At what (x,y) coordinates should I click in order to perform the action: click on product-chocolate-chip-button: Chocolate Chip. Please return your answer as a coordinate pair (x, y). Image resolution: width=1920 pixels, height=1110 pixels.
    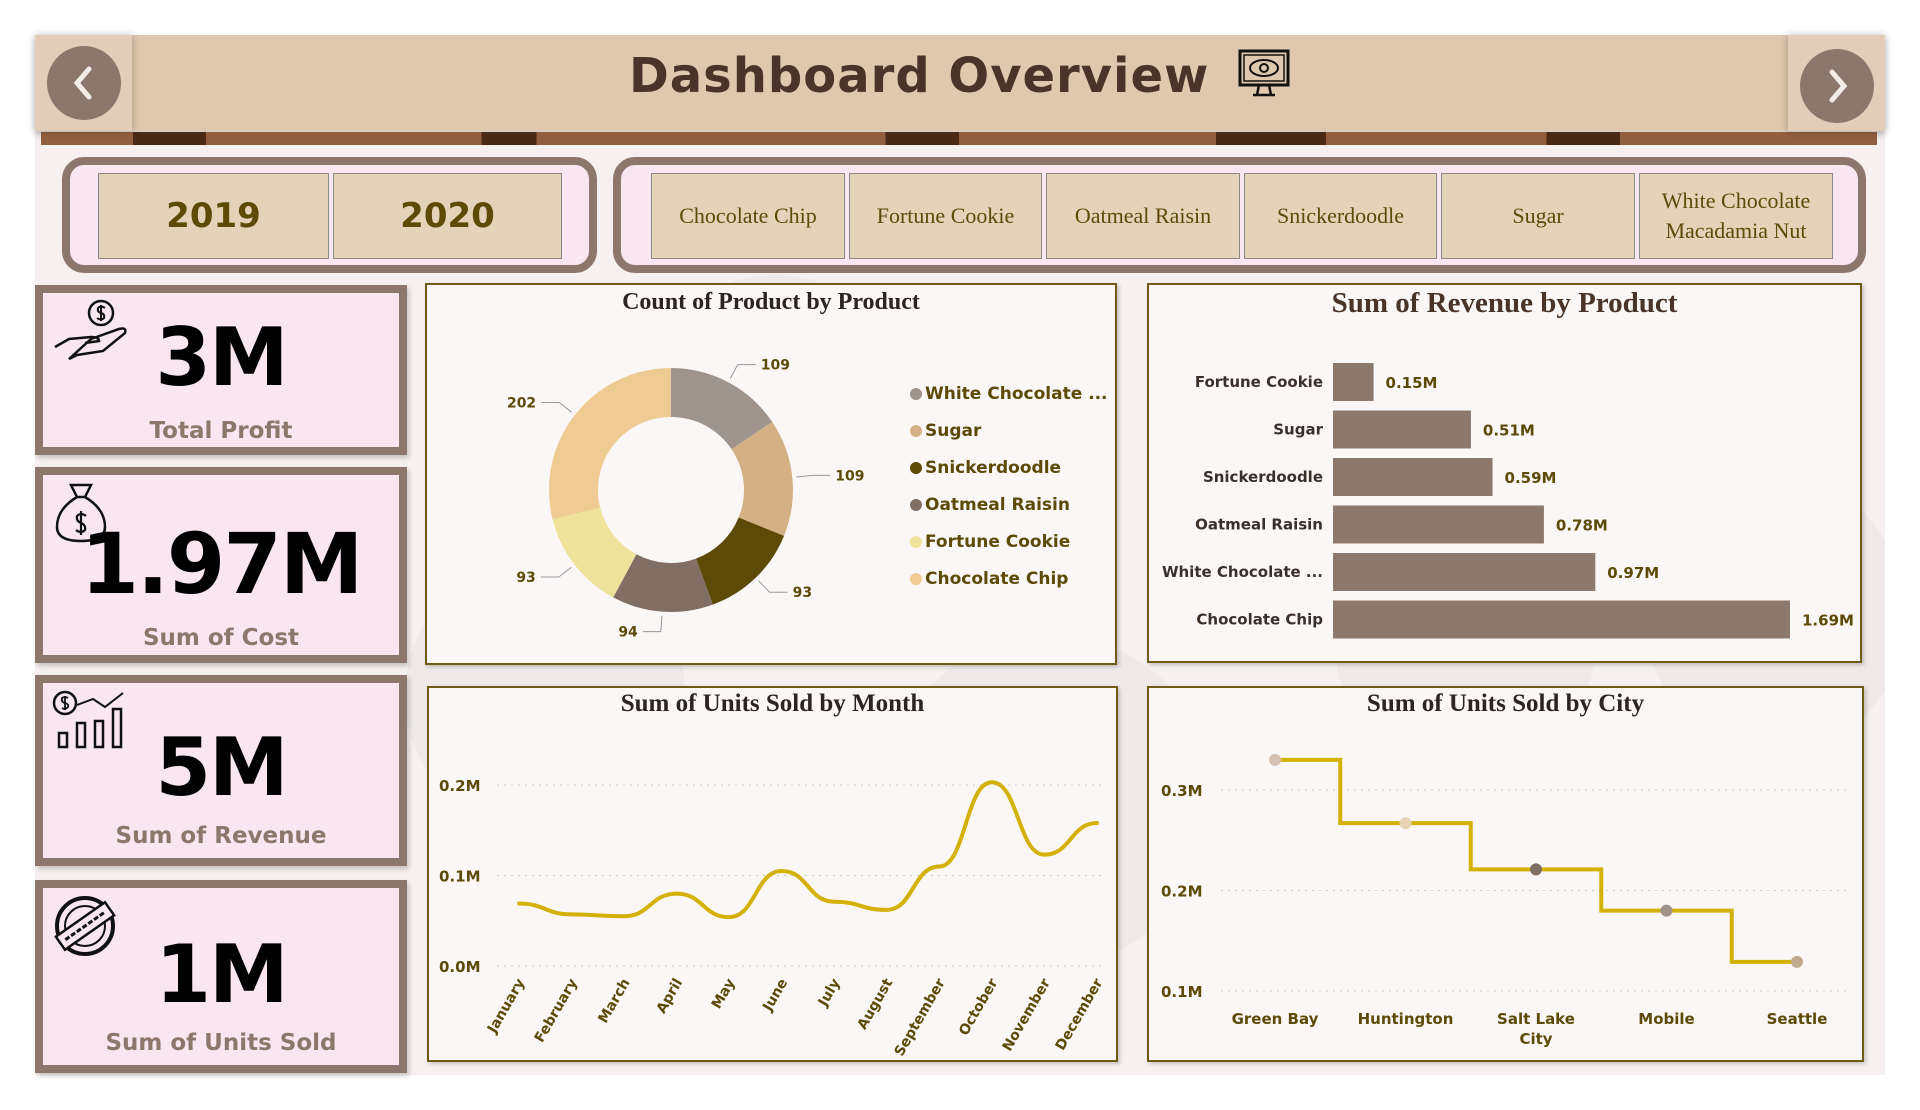
    Looking at the image, I should click on (748, 216).